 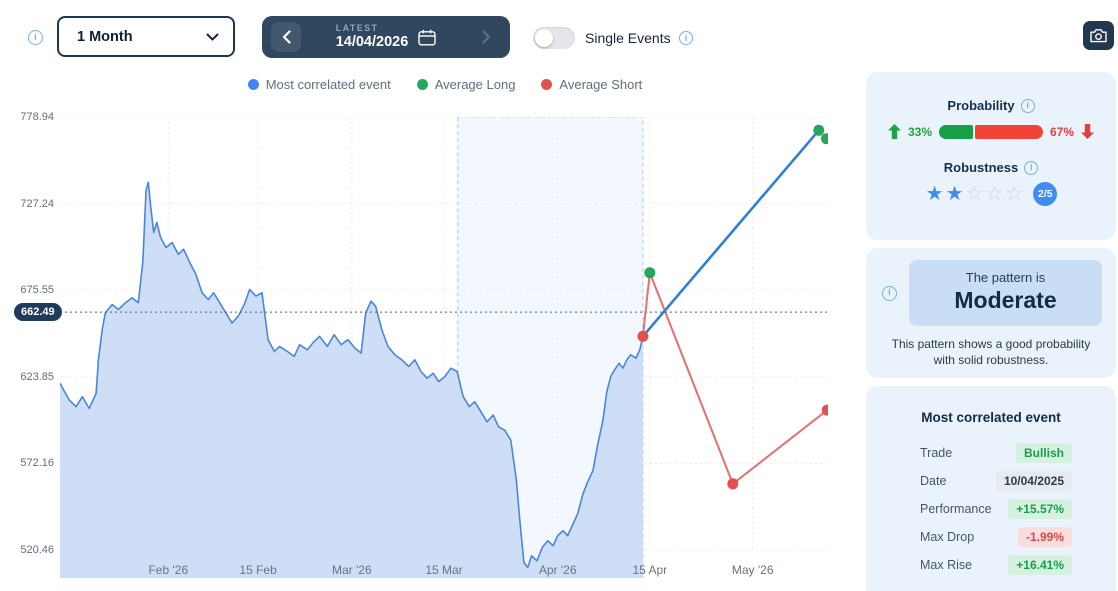 What do you see at coordinates (996, 509) in the screenshot?
I see `event-row: Performance +15.57%` at bounding box center [996, 509].